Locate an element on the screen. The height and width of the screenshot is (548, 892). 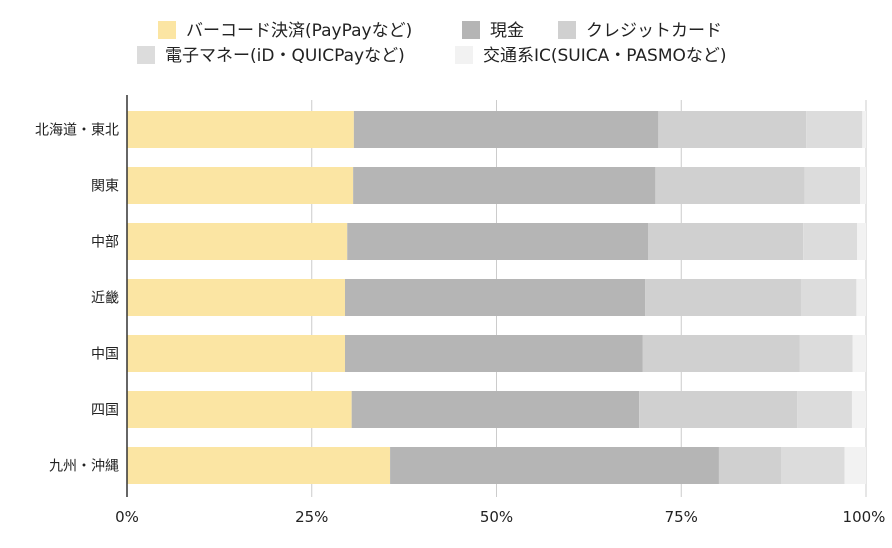
category-label-3: 近畿 is located at coordinates (105, 299).